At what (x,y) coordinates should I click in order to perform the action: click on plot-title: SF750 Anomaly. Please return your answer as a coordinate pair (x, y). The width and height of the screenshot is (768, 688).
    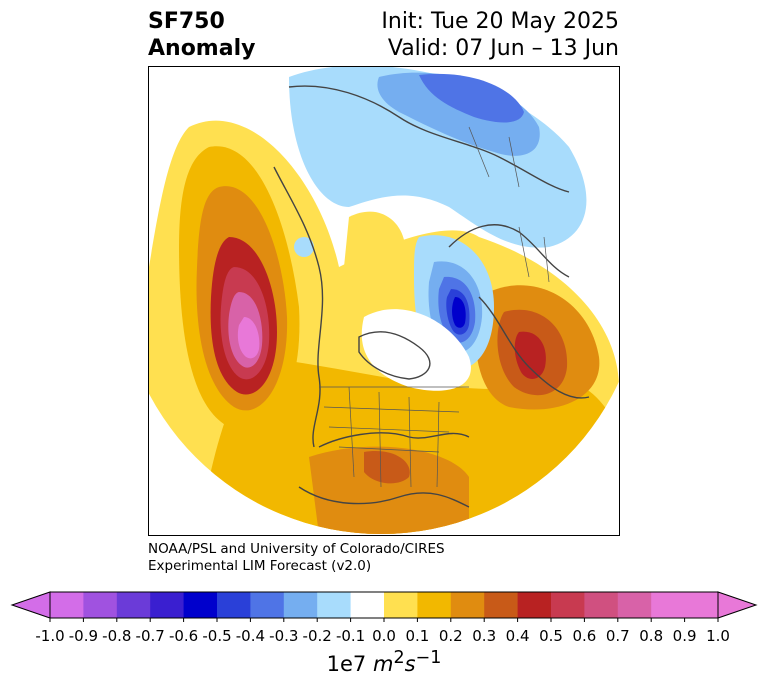
    Looking at the image, I should click on (201, 35).